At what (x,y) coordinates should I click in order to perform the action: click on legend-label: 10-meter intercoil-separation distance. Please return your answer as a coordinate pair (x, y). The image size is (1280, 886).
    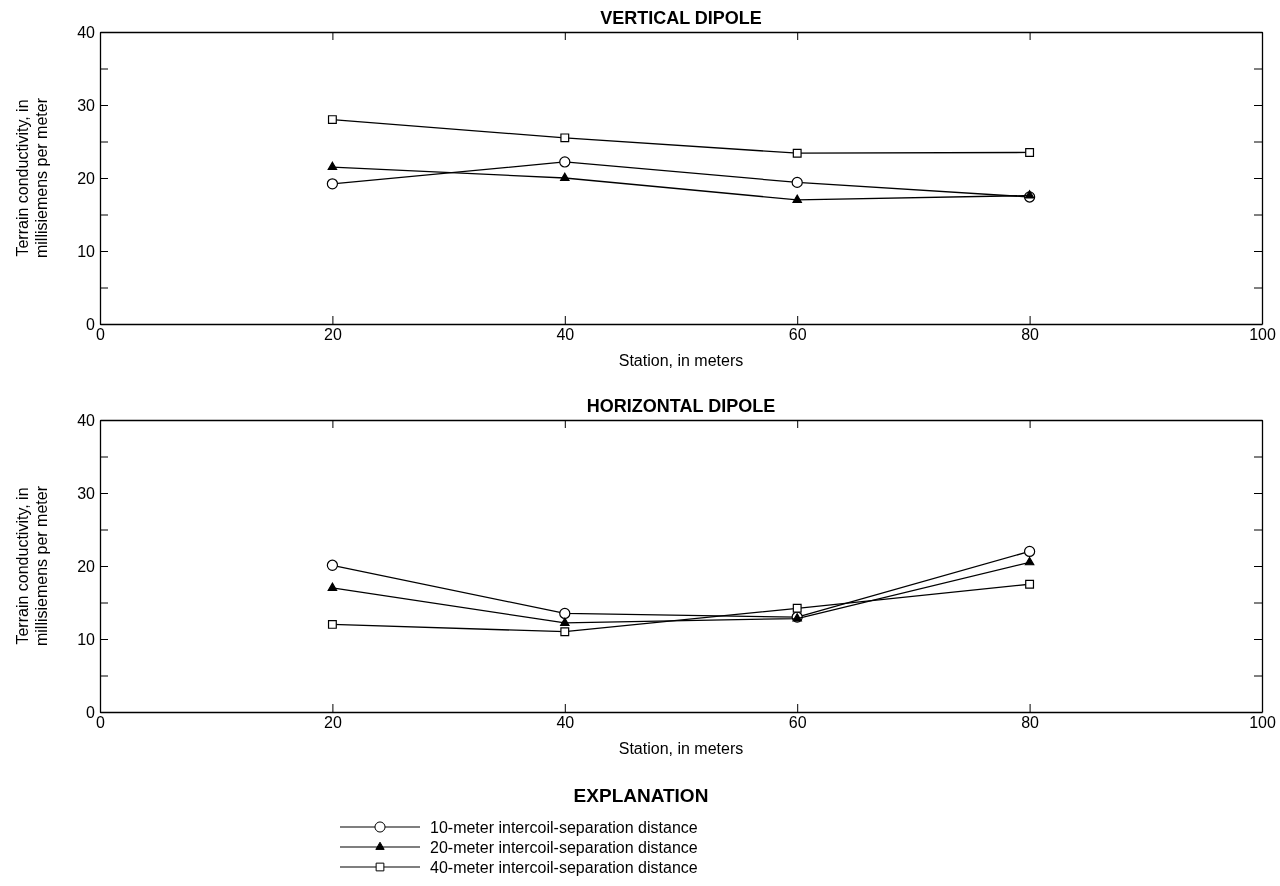
    Looking at the image, I should click on (564, 827).